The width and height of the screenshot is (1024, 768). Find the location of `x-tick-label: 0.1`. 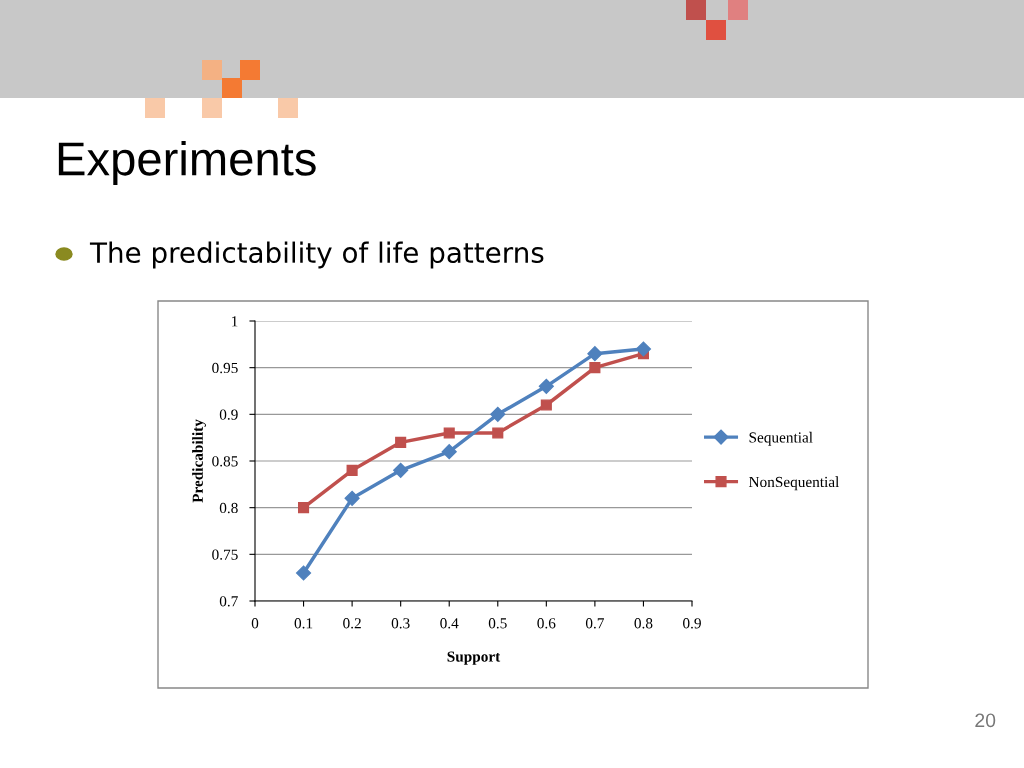

x-tick-label: 0.1 is located at coordinates (303, 623).